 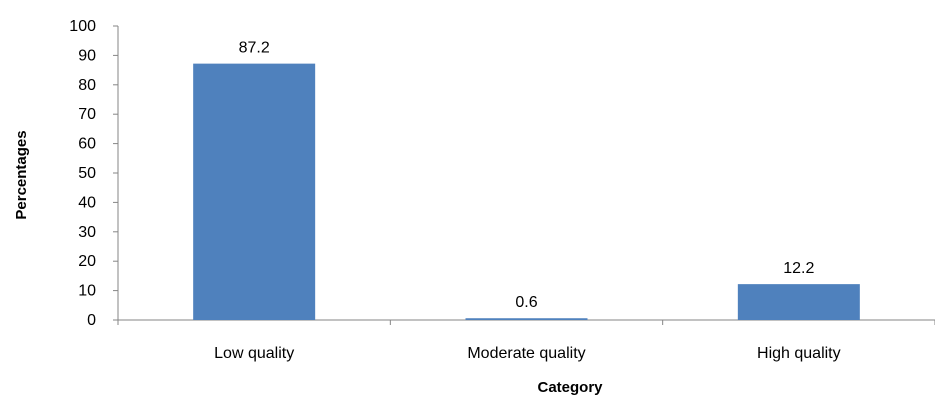 What do you see at coordinates (87, 55) in the screenshot?
I see `y-tick-label: 90` at bounding box center [87, 55].